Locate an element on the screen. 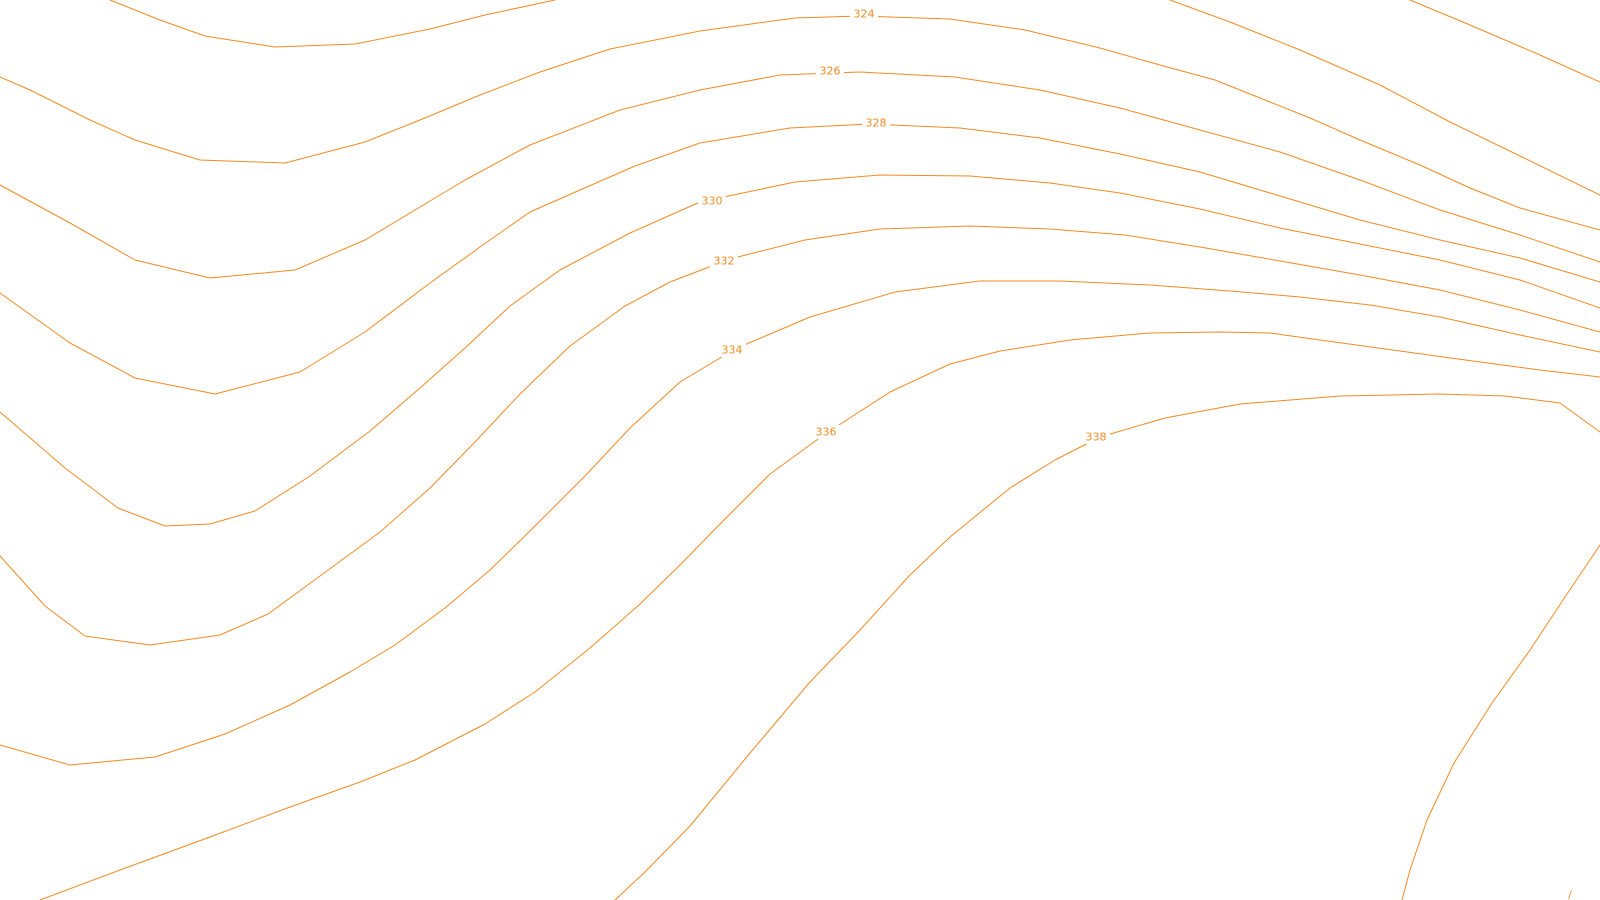 The image size is (1600, 900). contour-label-328: 328 is located at coordinates (876, 123).